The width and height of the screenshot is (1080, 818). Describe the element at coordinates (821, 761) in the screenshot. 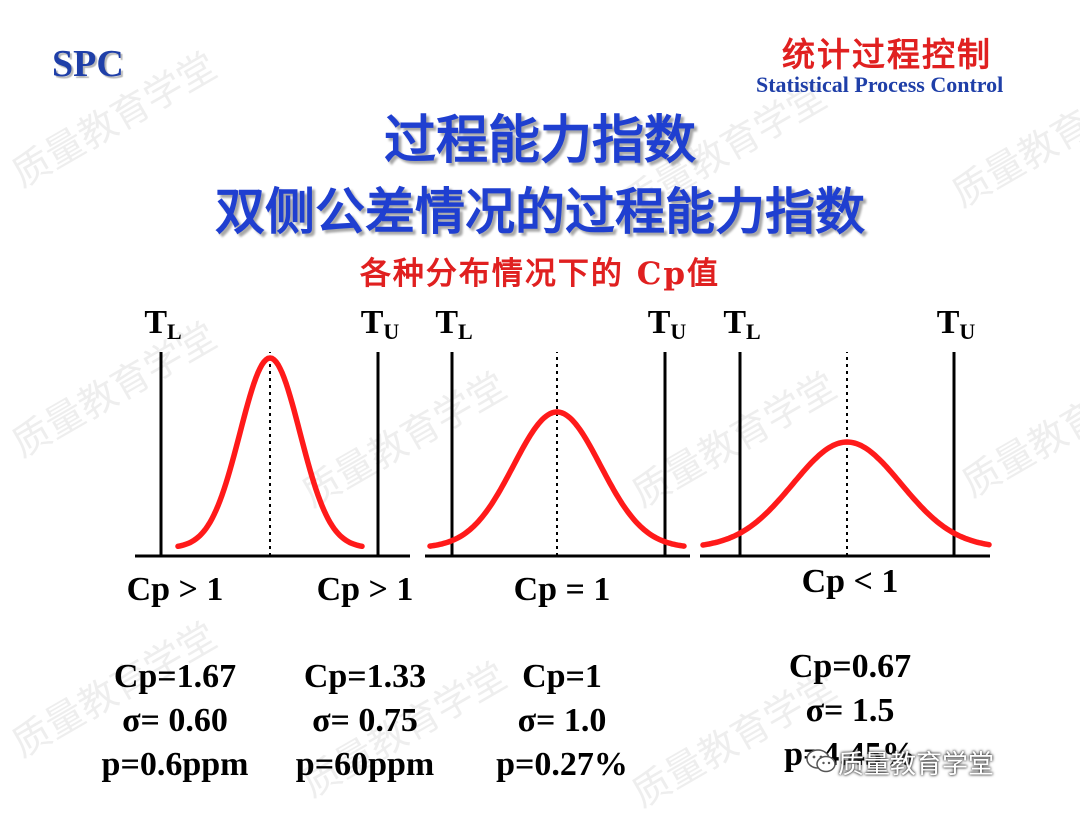

I see `wechat-icon` at that location.